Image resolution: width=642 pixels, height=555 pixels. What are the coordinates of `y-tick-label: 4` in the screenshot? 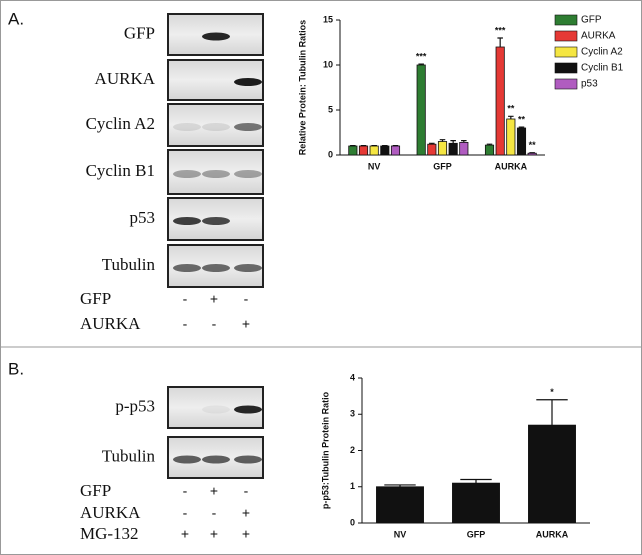 It's located at (352, 377).